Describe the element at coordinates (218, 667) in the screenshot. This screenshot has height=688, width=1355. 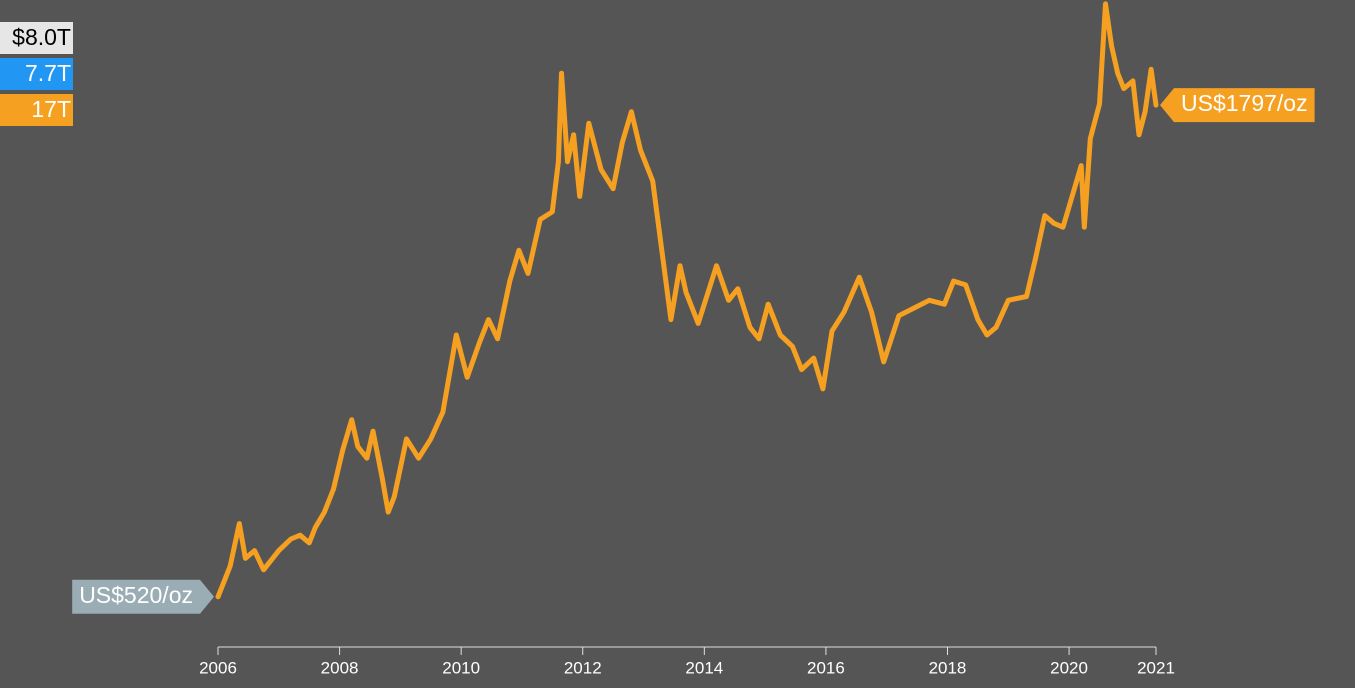
I see `x-tick-label: 2006` at that location.